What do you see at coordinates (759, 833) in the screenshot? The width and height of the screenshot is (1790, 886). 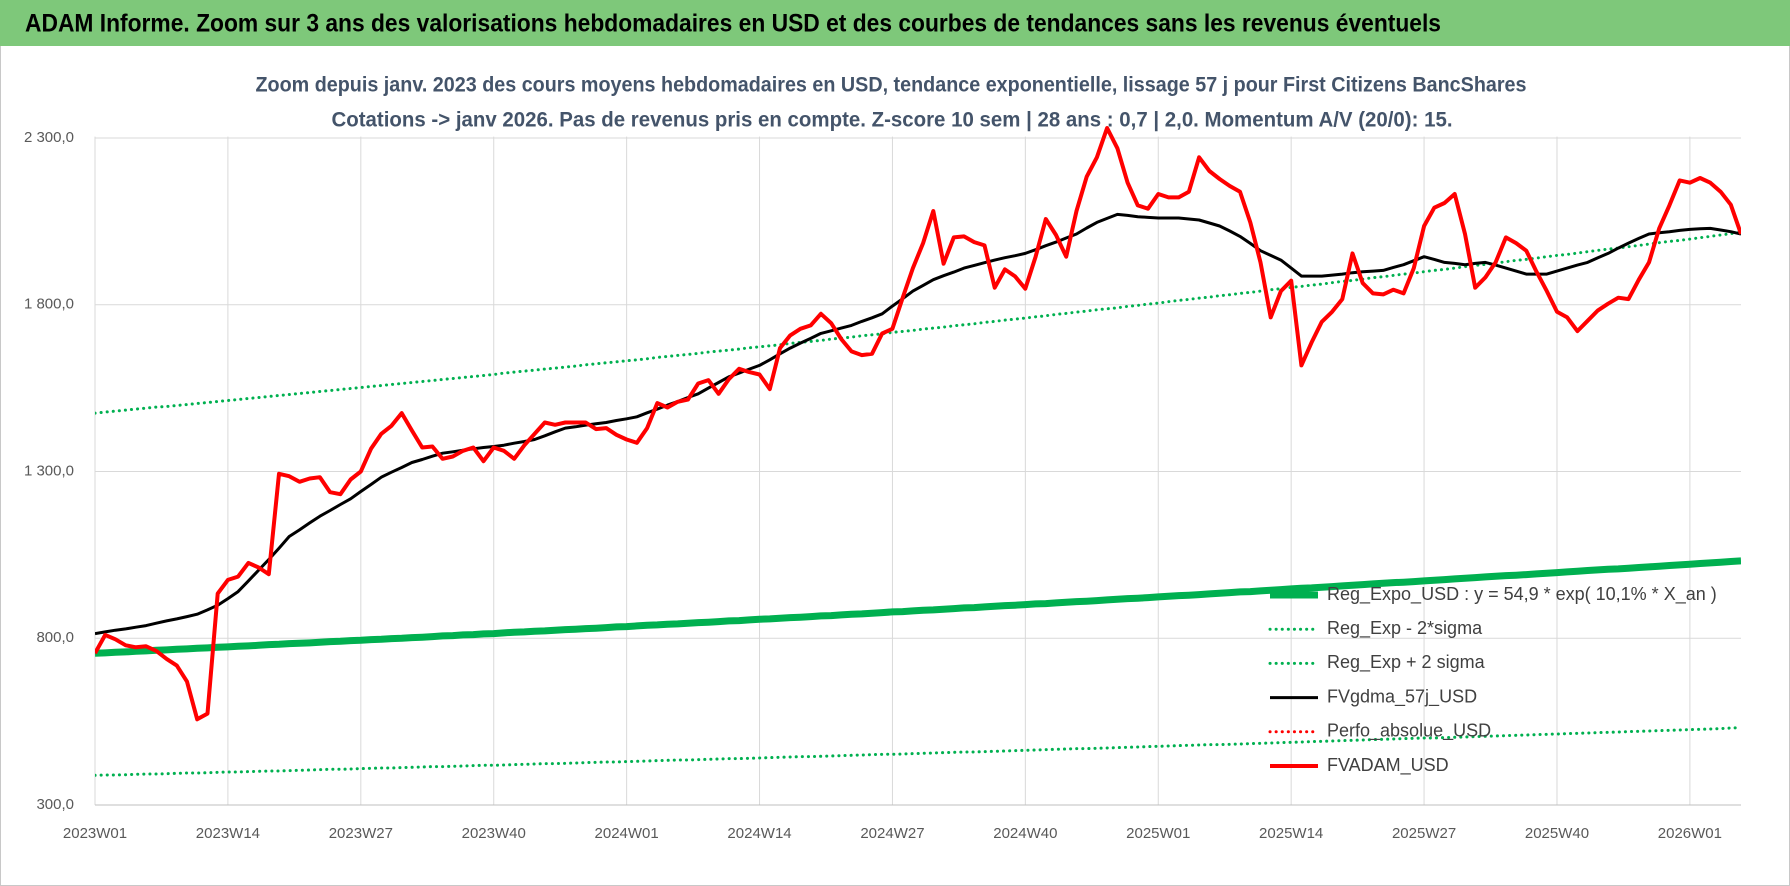 I see `x-tick-label: 2024W14` at bounding box center [759, 833].